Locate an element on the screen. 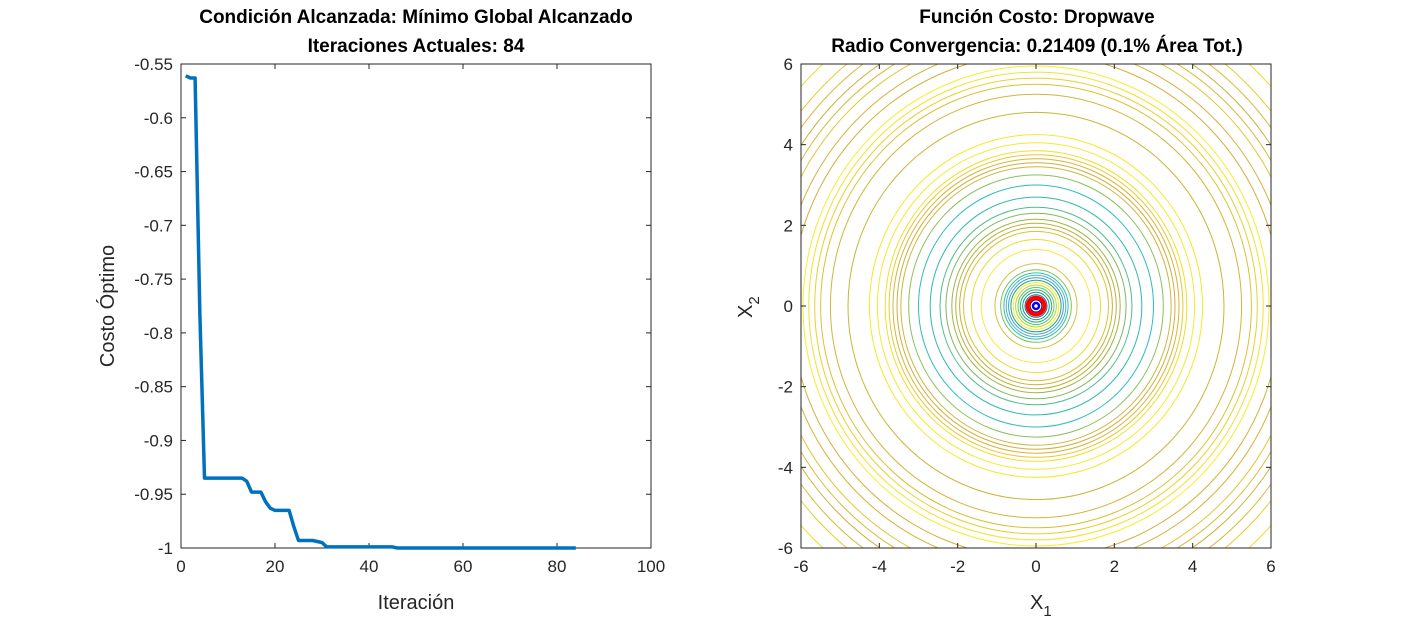  y-tick-label: -6 is located at coordinates (785, 548).